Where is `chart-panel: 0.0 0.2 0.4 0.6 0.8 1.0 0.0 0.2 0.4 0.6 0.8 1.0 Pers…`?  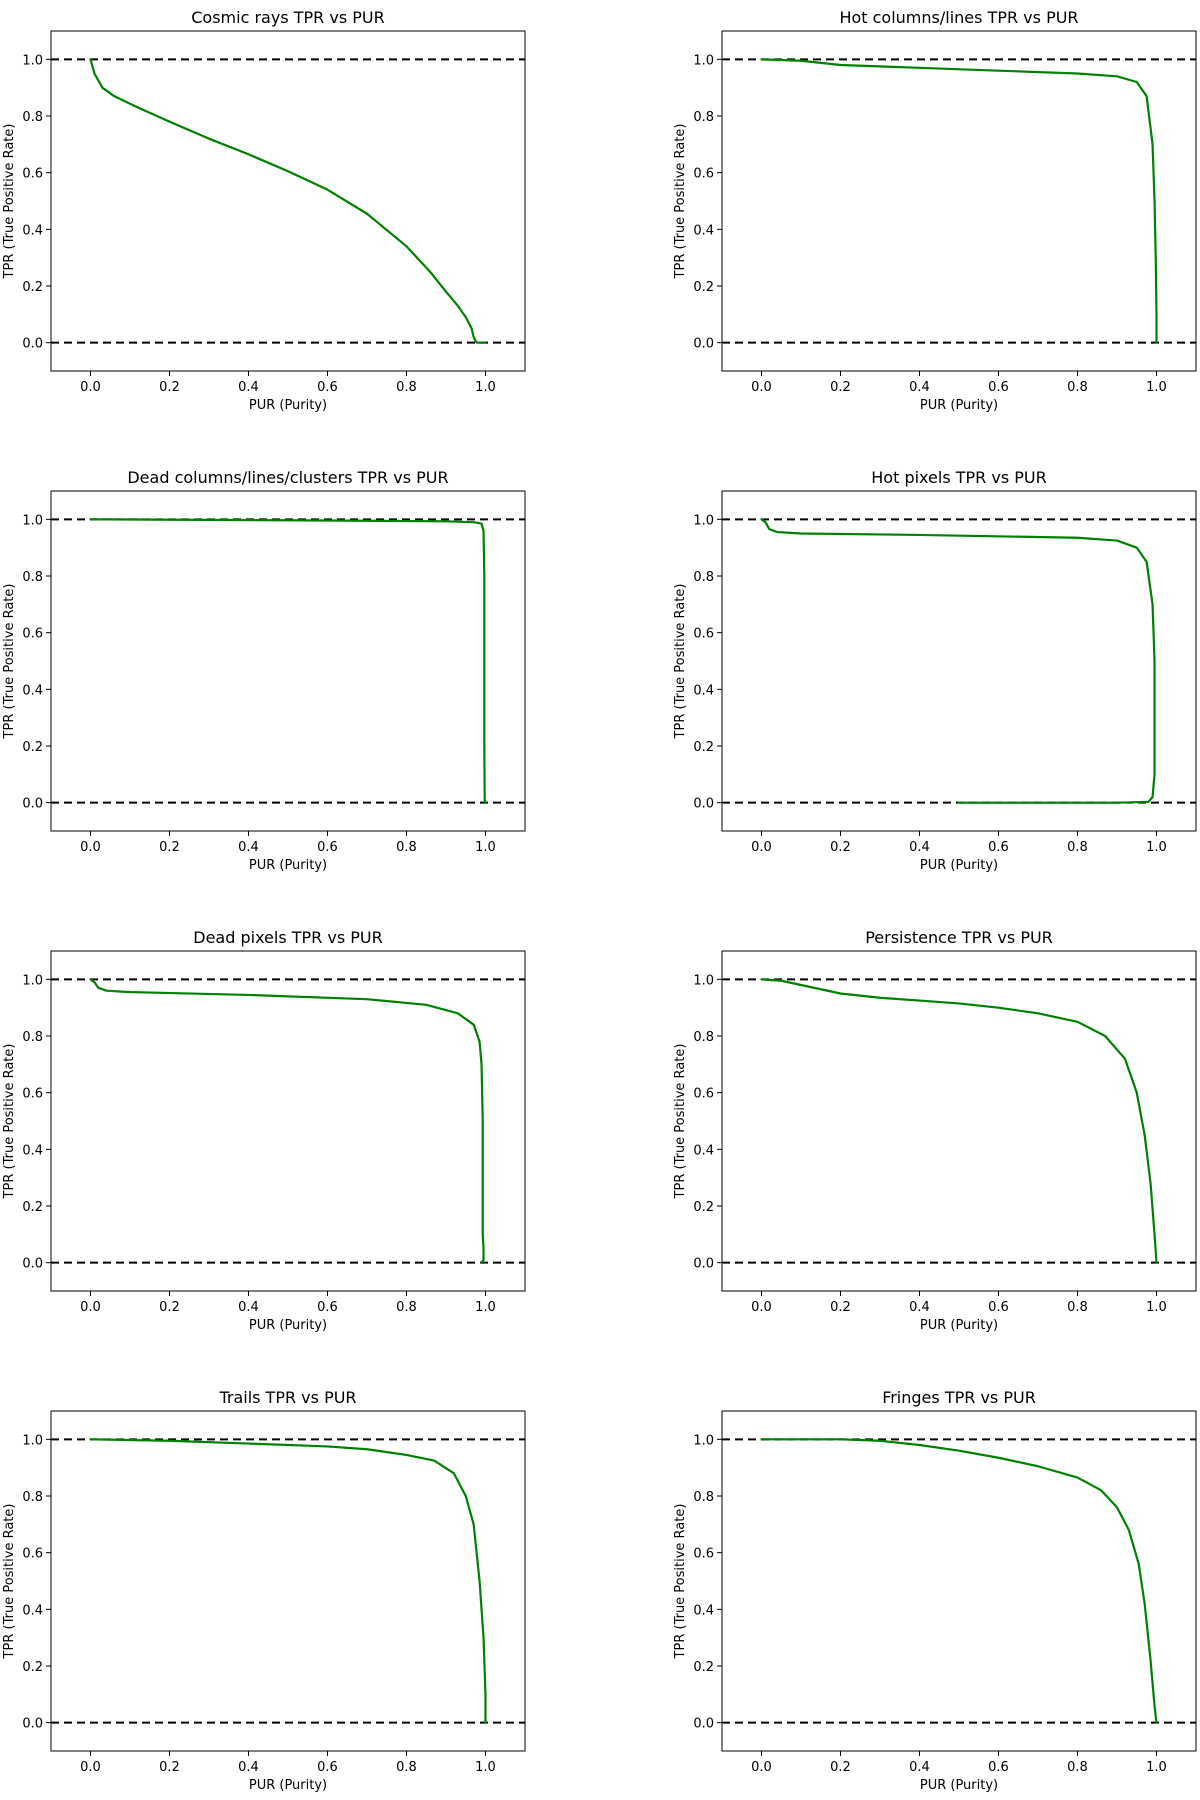
chart-panel: 0.0 0.2 0.4 0.6 0.8 1.0 0.0 0.2 0.4 0.6 0.8 1.0 Pers… is located at coordinates (935, 1130).